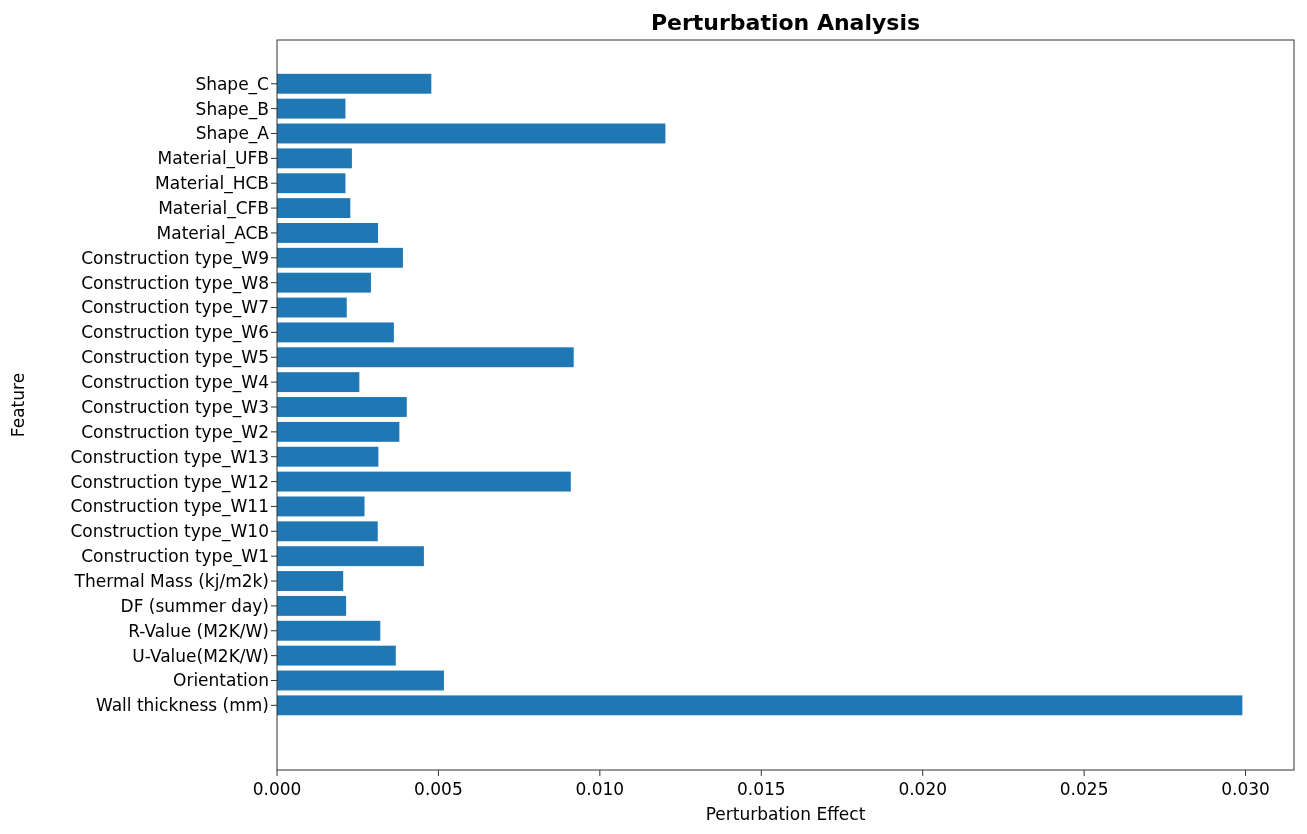 This screenshot has width=1307, height=834. I want to click on y-tick-label: DF (summer day), so click(194, 605).